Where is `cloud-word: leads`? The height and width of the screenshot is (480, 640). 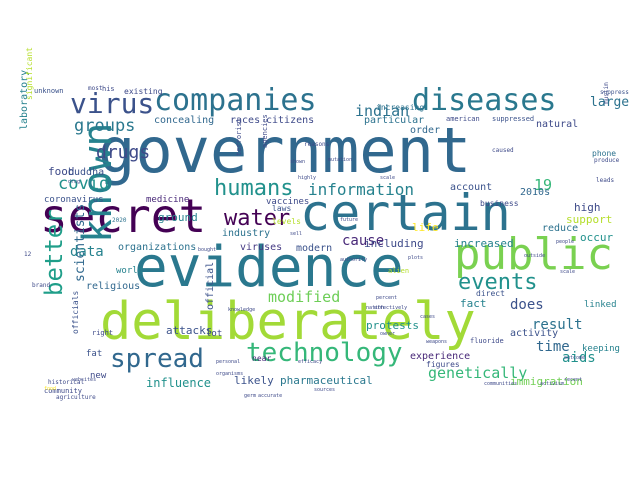
cloud-word: leads is located at coordinates (605, 180).